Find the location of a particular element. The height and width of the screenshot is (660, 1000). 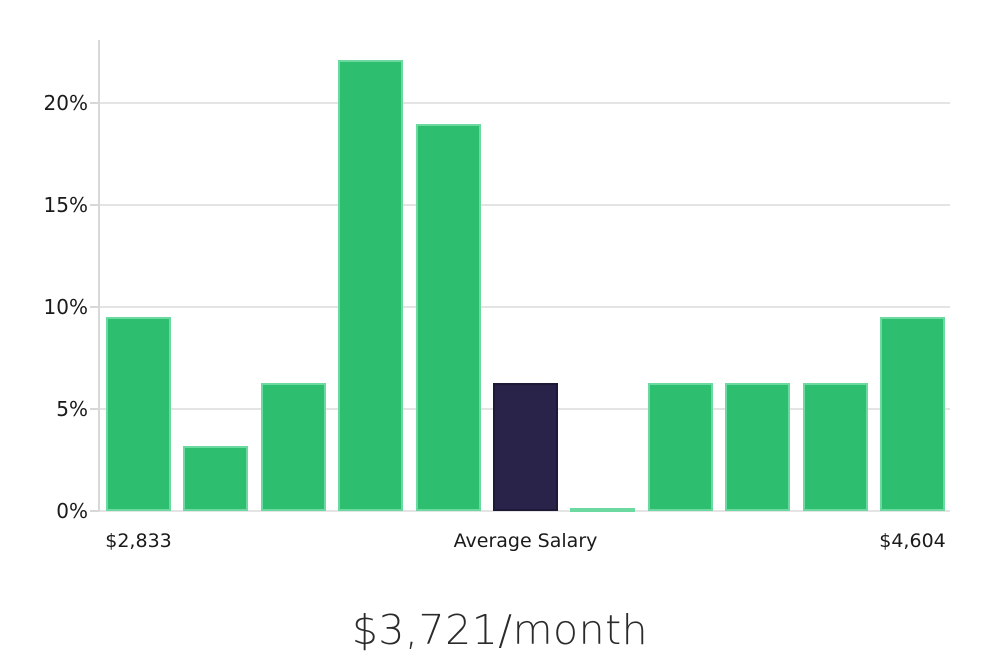

y-tick-label: 5% is located at coordinates (72, 409).